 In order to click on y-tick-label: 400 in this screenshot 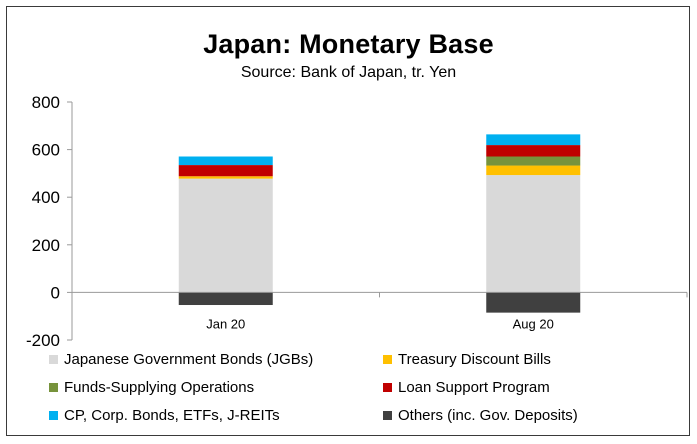, I will do `click(46, 197)`.